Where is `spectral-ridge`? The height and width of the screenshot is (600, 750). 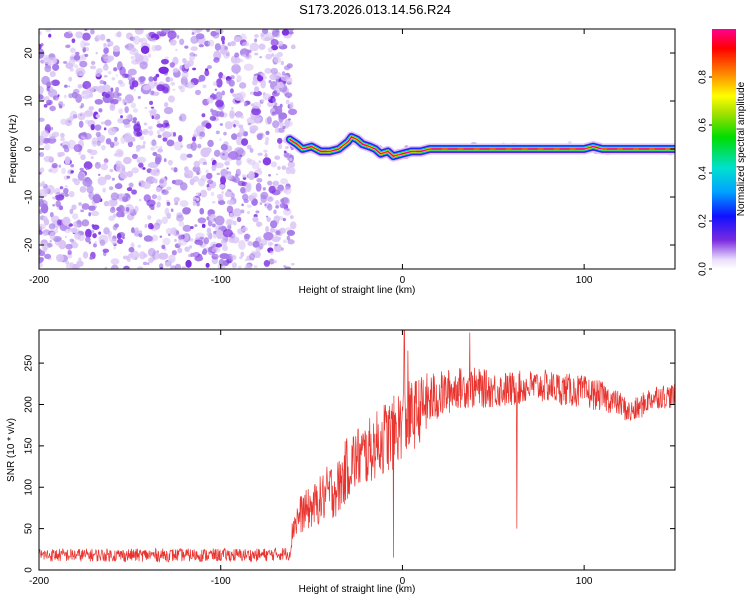 spectral-ridge is located at coordinates (479, 146).